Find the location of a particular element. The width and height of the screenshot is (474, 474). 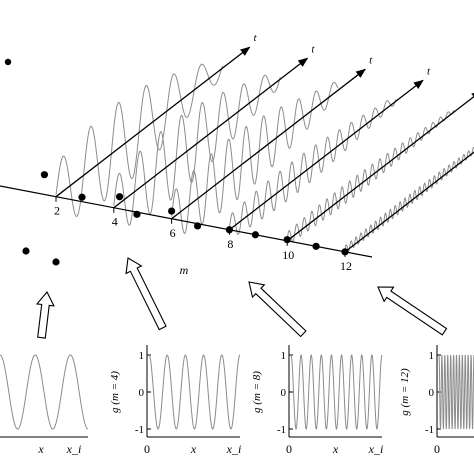

inset-y-label: g (m = 12) is located at coordinates (405, 392).